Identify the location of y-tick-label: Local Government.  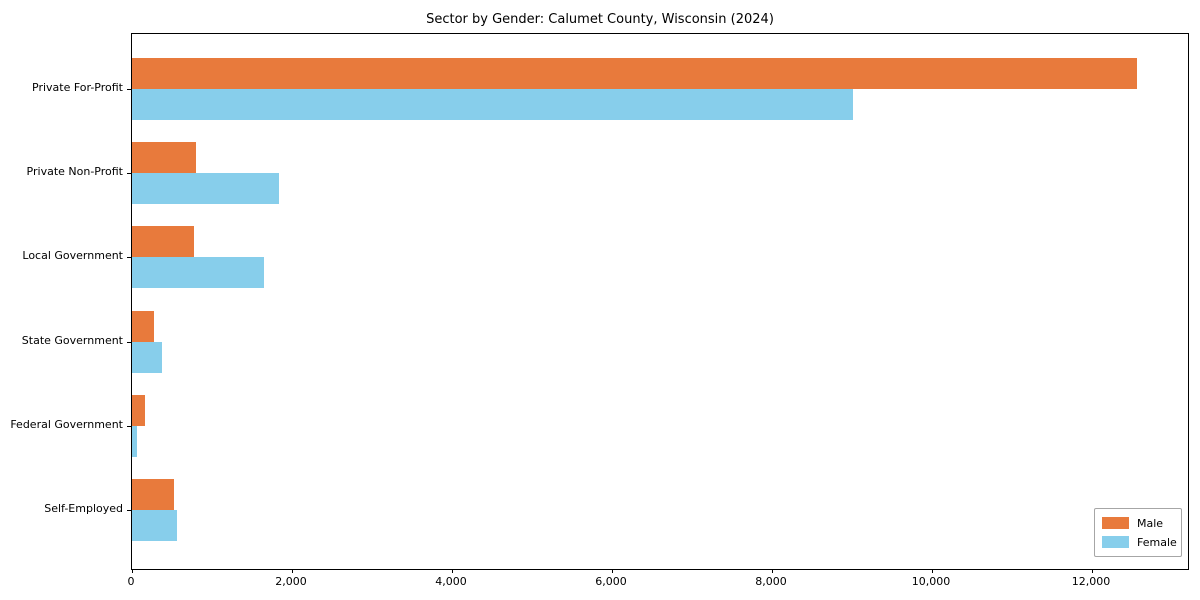
(72, 256).